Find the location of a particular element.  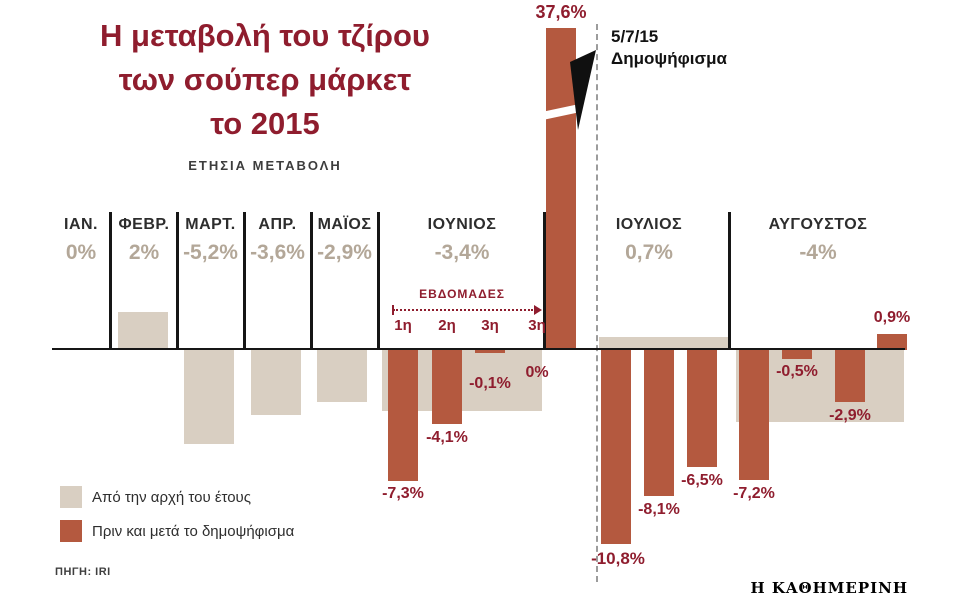

weeks-dotted-line is located at coordinates (463, 310).